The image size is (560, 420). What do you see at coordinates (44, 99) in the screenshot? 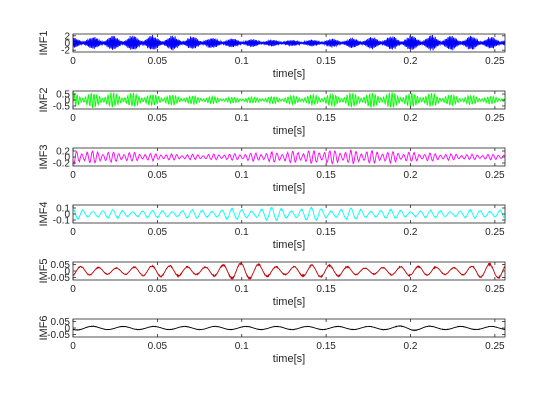
I see `y-axis-label: IMF2` at bounding box center [44, 99].